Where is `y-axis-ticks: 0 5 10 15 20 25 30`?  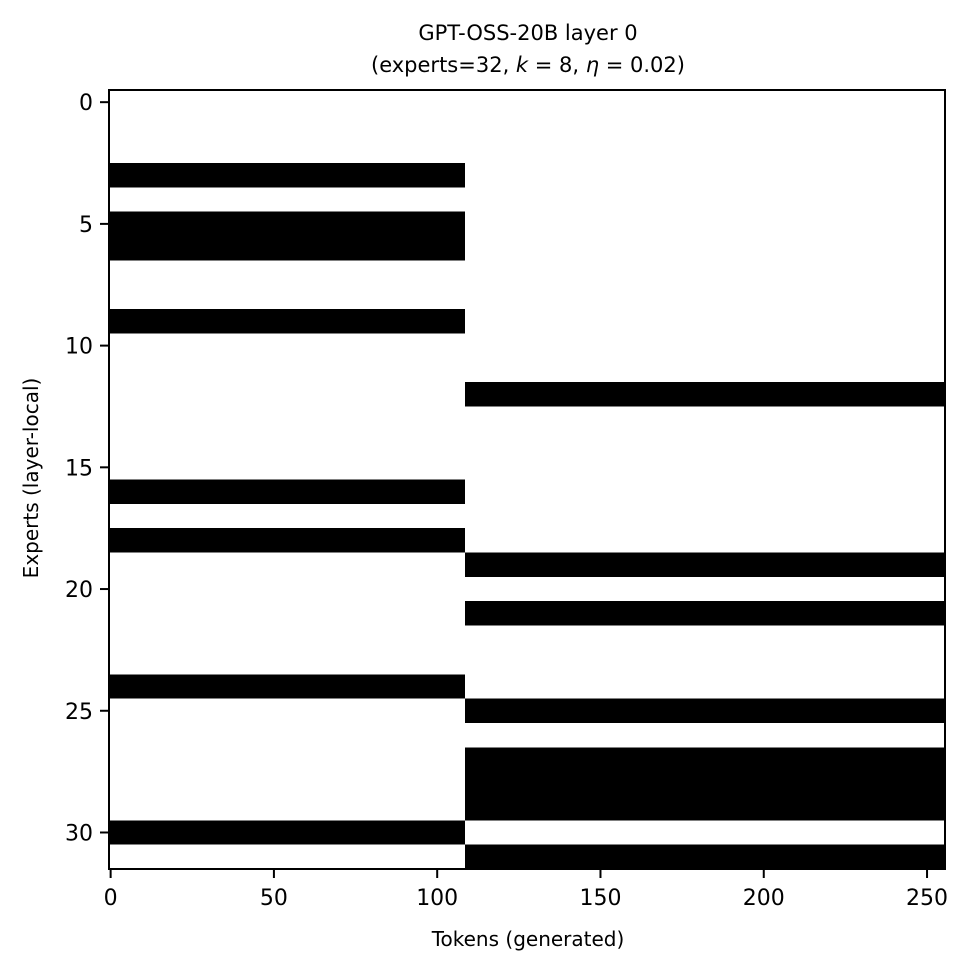 y-axis-ticks: 0 5 10 15 20 25 30 is located at coordinates (87, 468).